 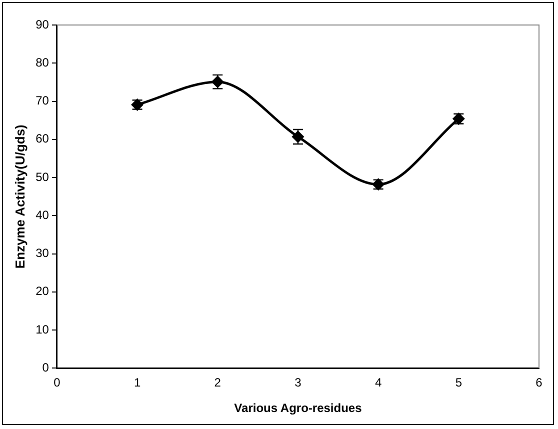 I want to click on x-tick-label: 1, so click(x=137, y=383).